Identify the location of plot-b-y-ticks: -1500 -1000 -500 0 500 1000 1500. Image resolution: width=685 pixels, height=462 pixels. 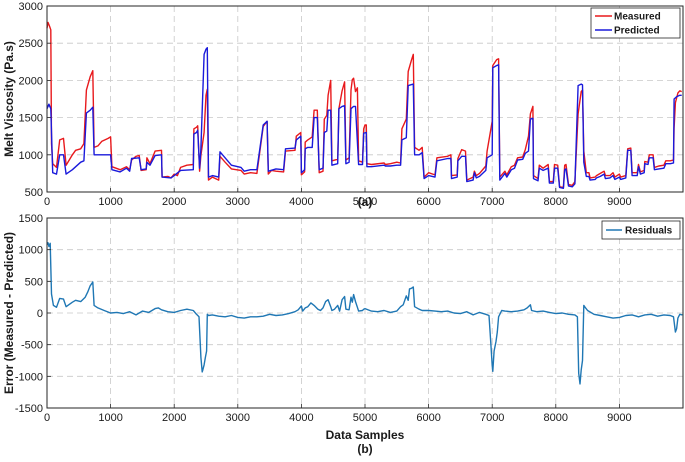
(33, 314).